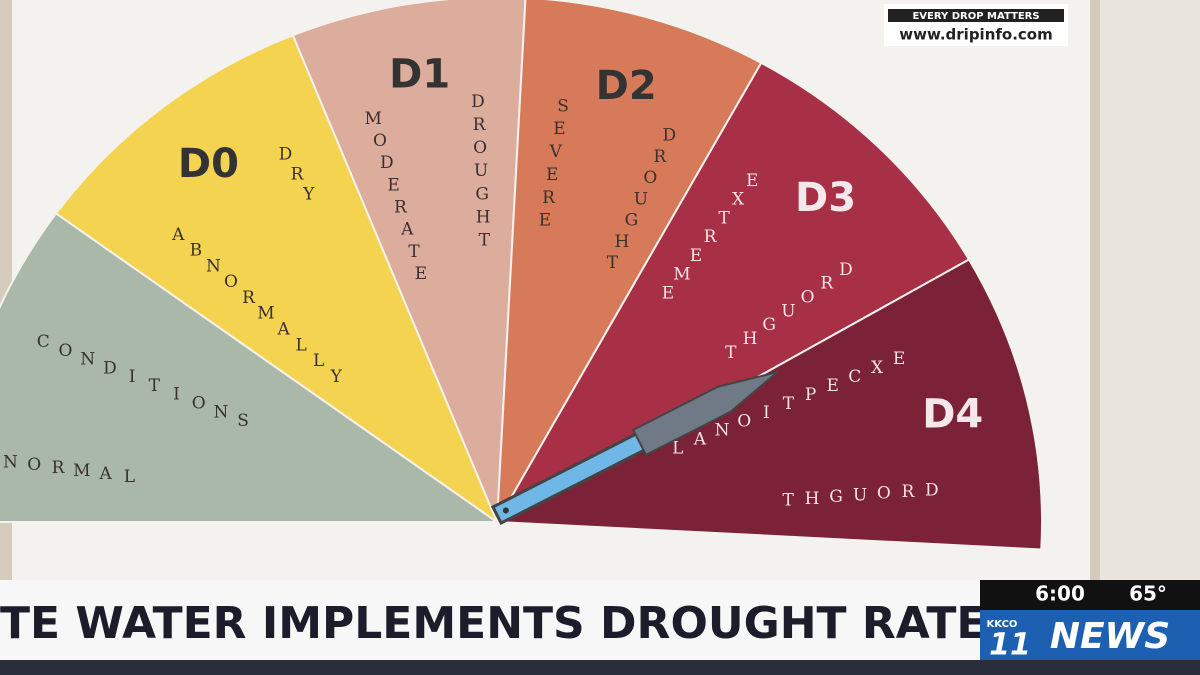 The image size is (1200, 675). Describe the element at coordinates (1110, 636) in the screenshot. I see `station-brand: NEWS` at that location.